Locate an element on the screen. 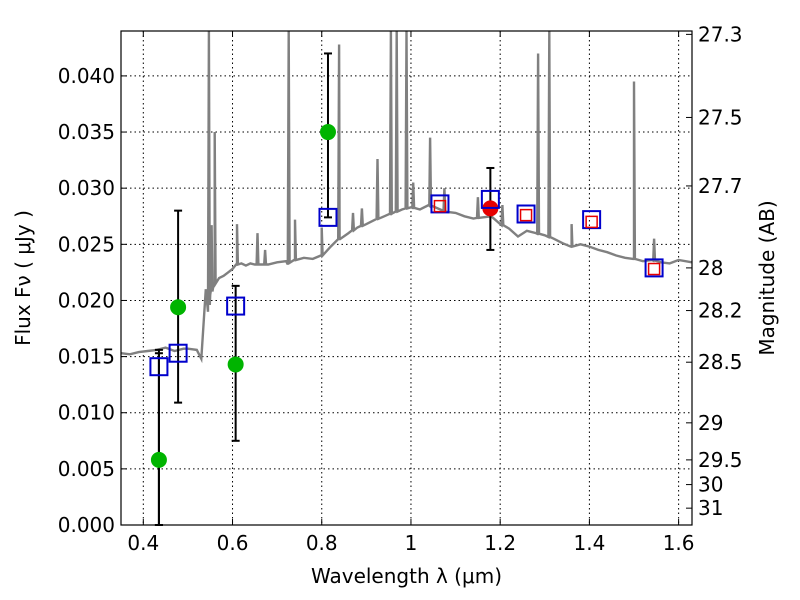  y-tick-label: 0.005 is located at coordinates (86, 469).